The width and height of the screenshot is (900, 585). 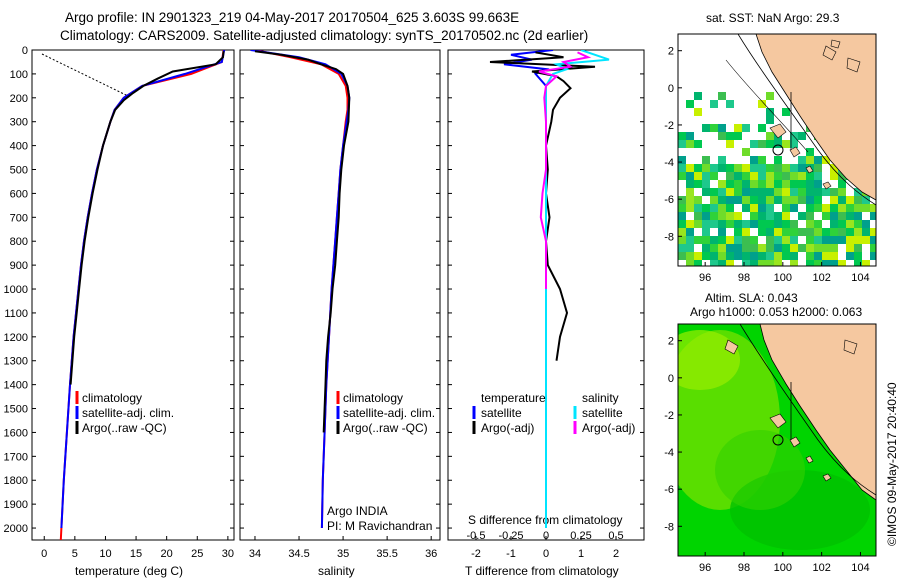 What do you see at coordinates (357, 511) in the screenshot?
I see `float-note-1: Argo INDIA` at bounding box center [357, 511].